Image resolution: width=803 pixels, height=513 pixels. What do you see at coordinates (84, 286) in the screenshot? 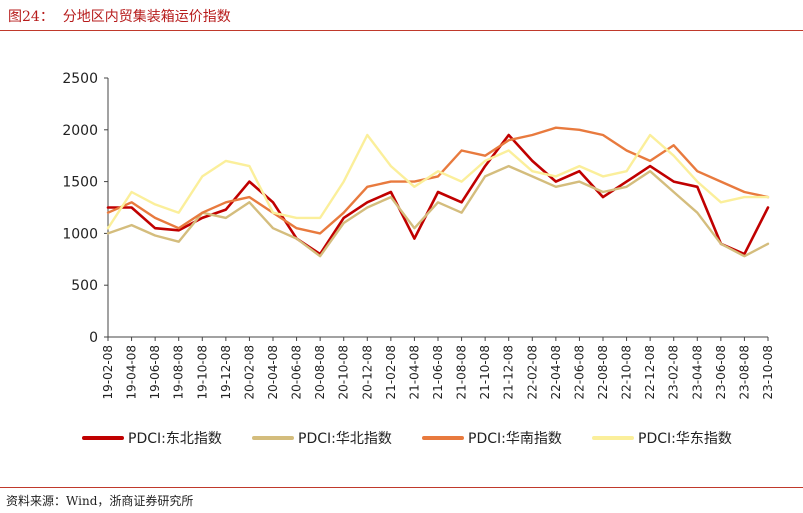
I see `y-tick-label: 500` at bounding box center [84, 286].